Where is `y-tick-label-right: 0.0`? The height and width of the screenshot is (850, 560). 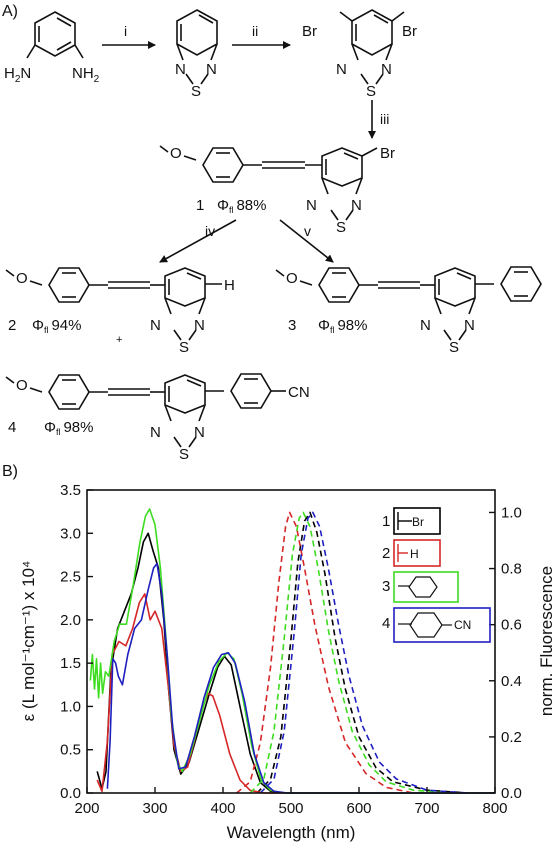
y-tick-label-right: 0.0 is located at coordinates (511, 793).